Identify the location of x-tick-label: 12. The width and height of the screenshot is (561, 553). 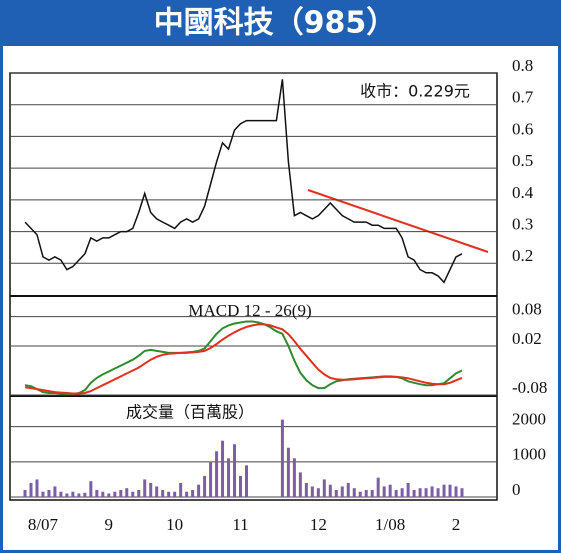
(318, 524).